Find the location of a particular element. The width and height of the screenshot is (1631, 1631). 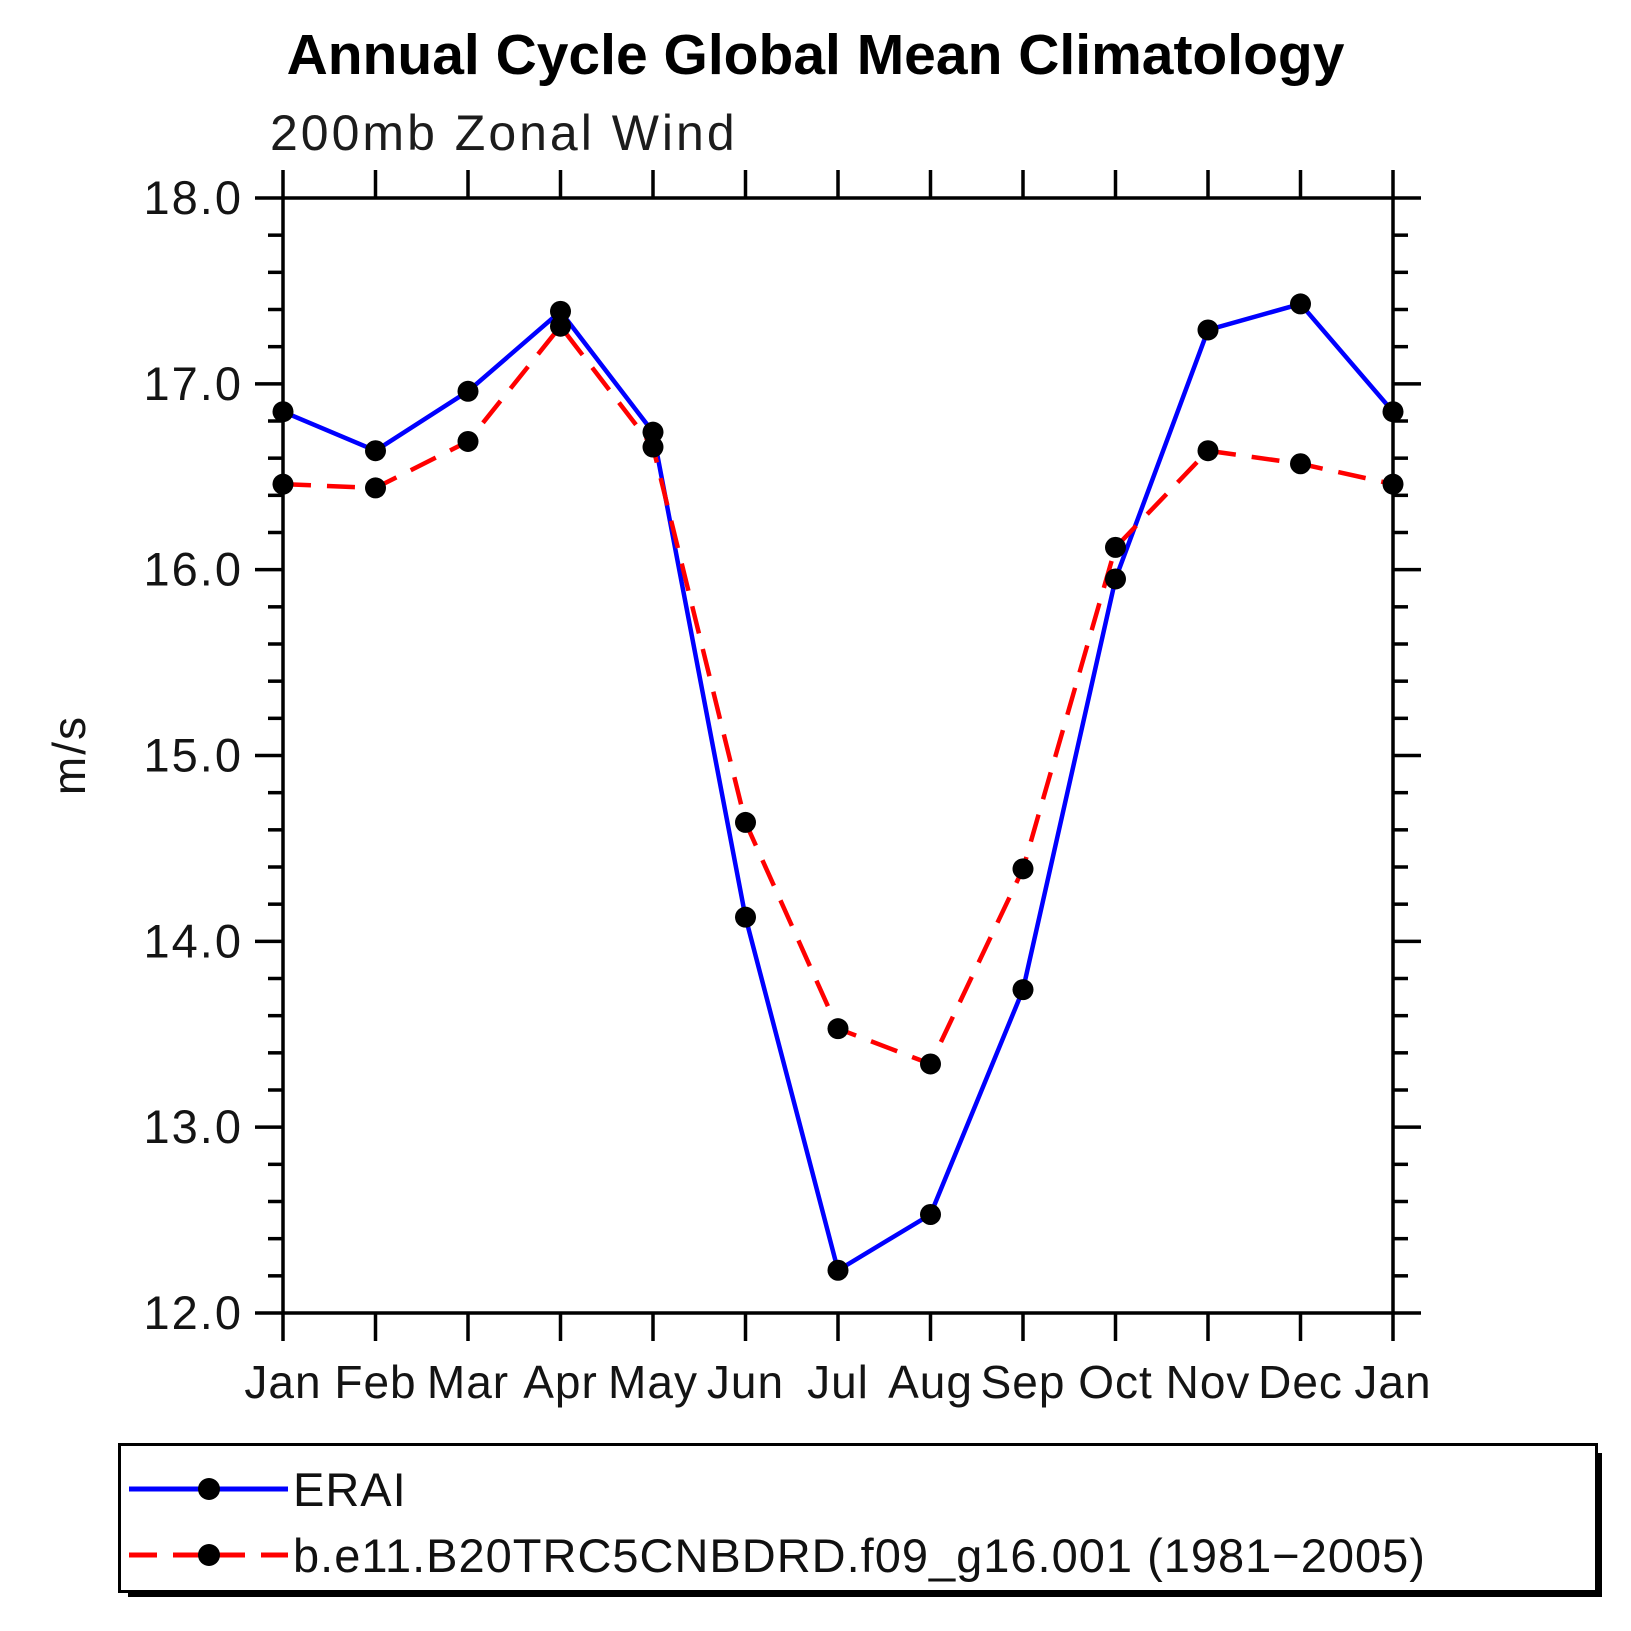

x-tick-label: Sep is located at coordinates (1023, 1382).